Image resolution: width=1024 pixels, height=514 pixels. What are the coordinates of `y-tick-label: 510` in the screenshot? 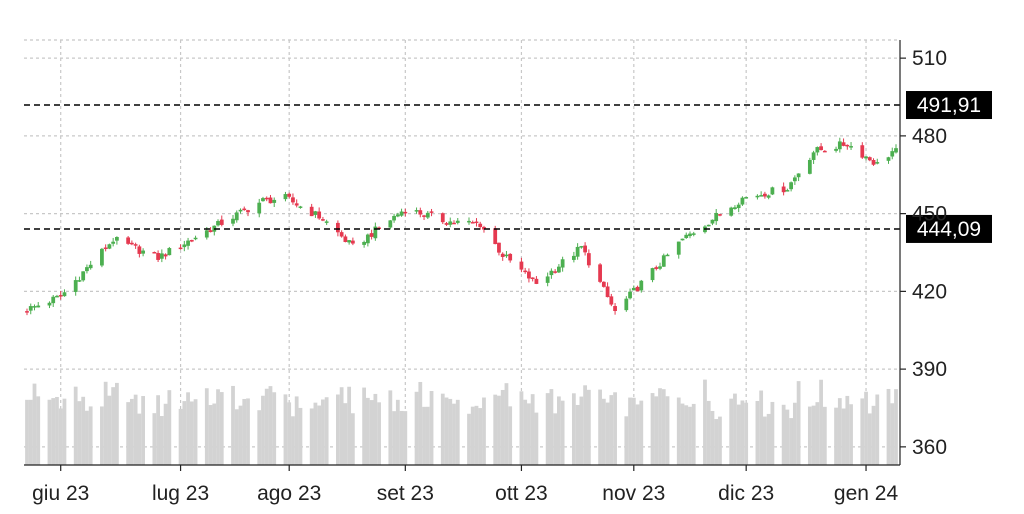 It's located at (929, 58).